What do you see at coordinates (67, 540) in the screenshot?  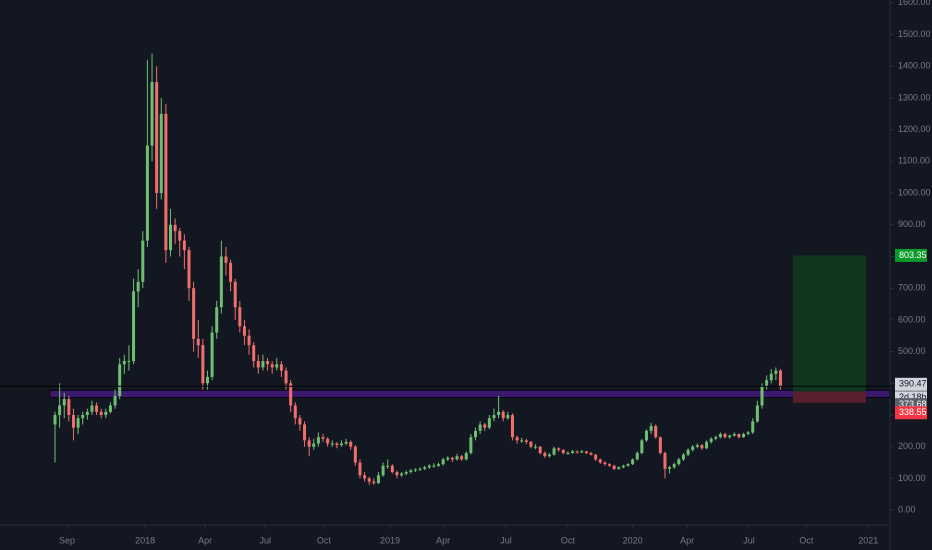 I see `x-tick-label: Sep` at bounding box center [67, 540].